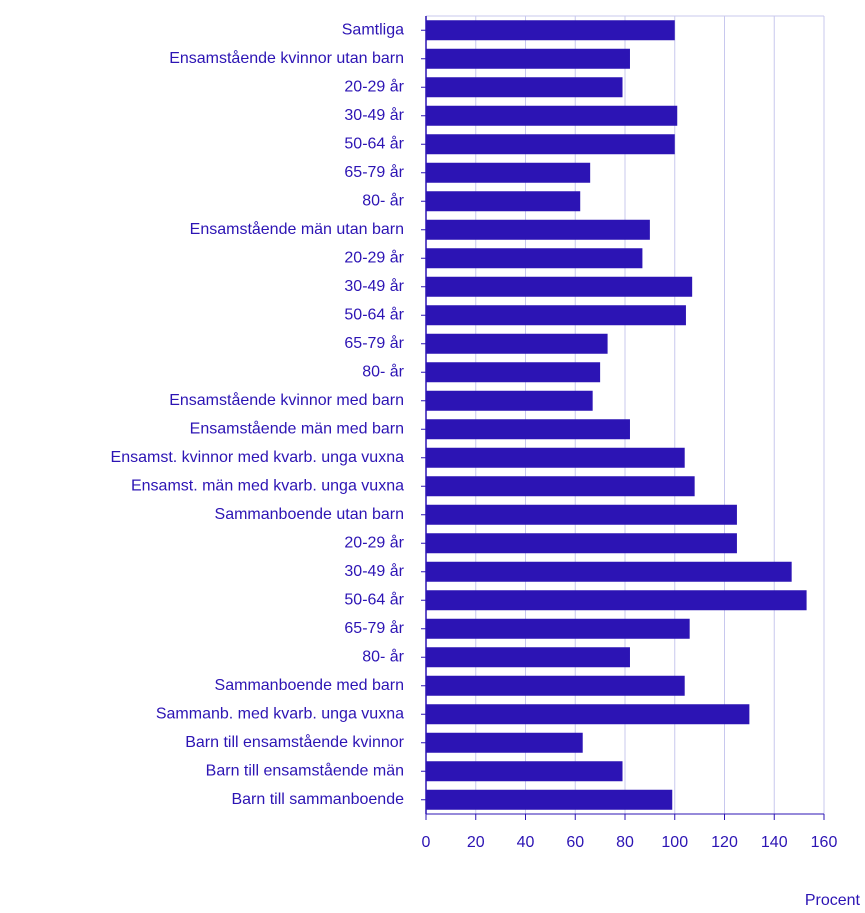  Describe the element at coordinates (526, 842) in the screenshot. I see `x-tick-label: 40` at that location.